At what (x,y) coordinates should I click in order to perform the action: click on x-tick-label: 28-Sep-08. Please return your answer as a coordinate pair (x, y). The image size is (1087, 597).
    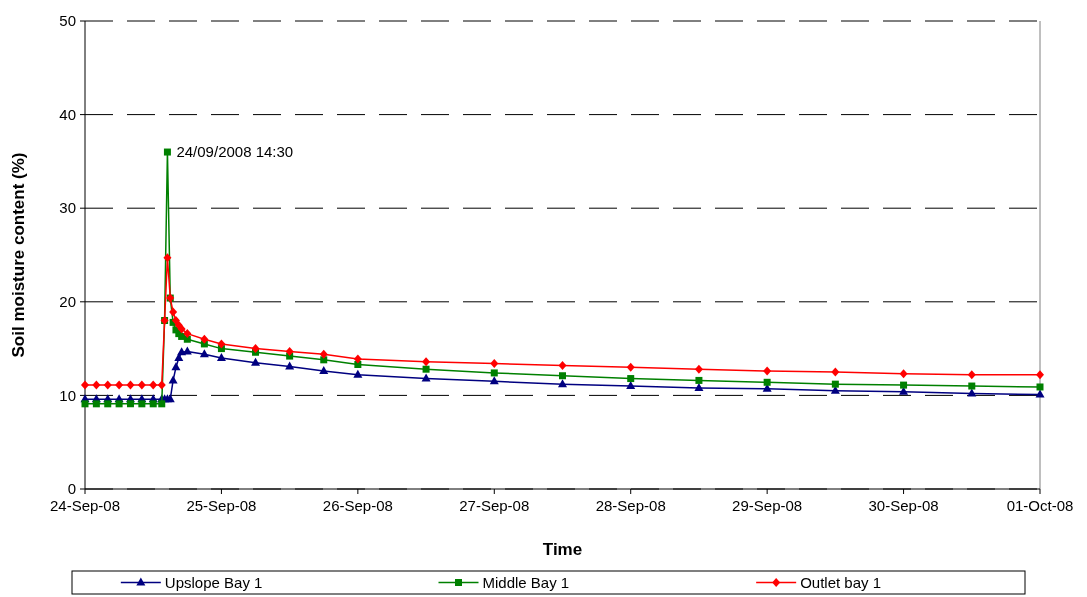
    Looking at the image, I should click on (630, 505).